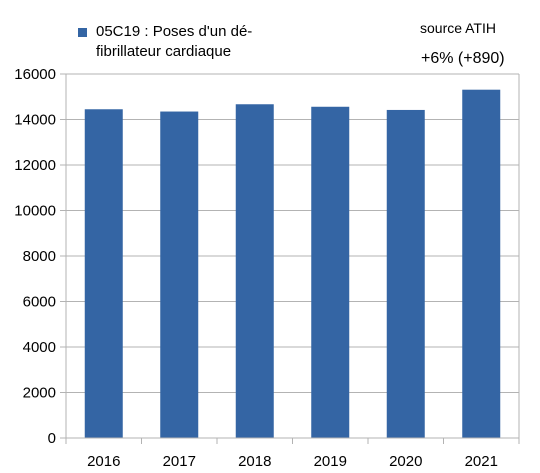  What do you see at coordinates (330, 461) in the screenshot?
I see `x-tick-label: 2019` at bounding box center [330, 461].